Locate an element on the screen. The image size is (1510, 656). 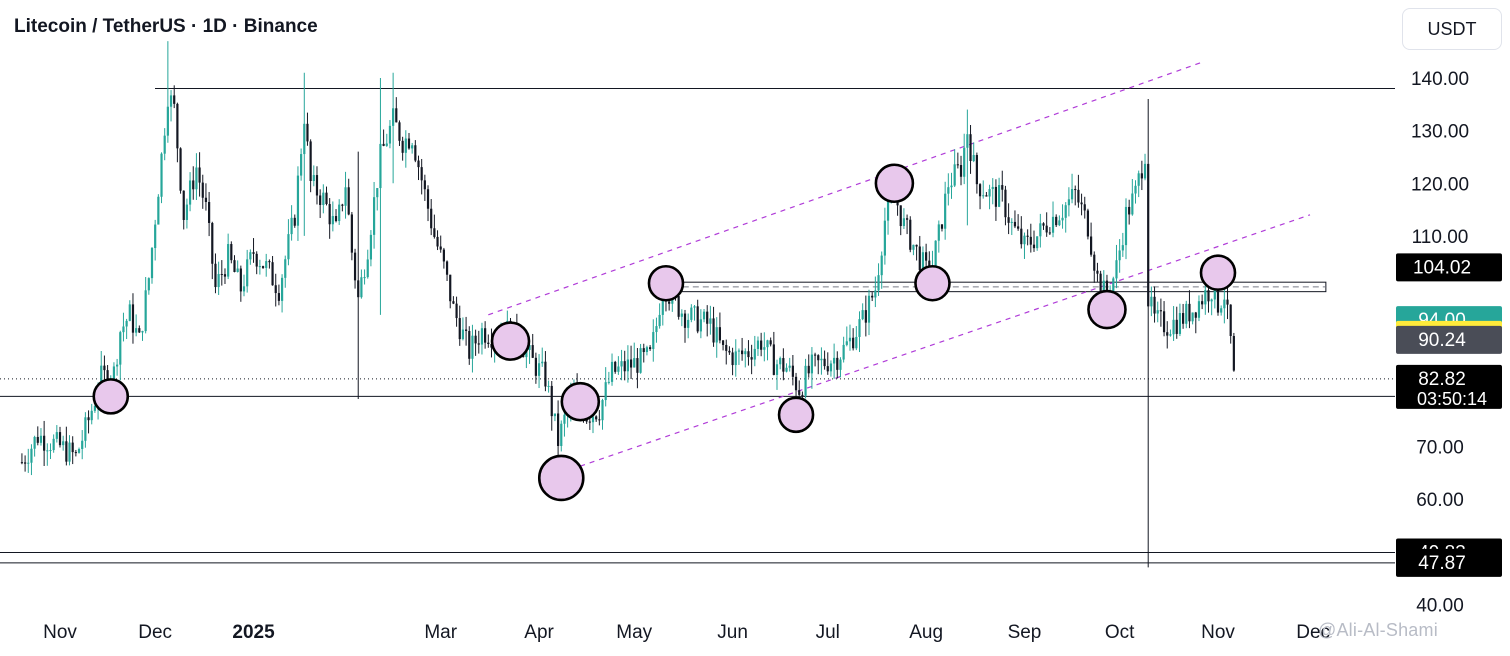
highlight-circle is located at coordinates (580, 401).